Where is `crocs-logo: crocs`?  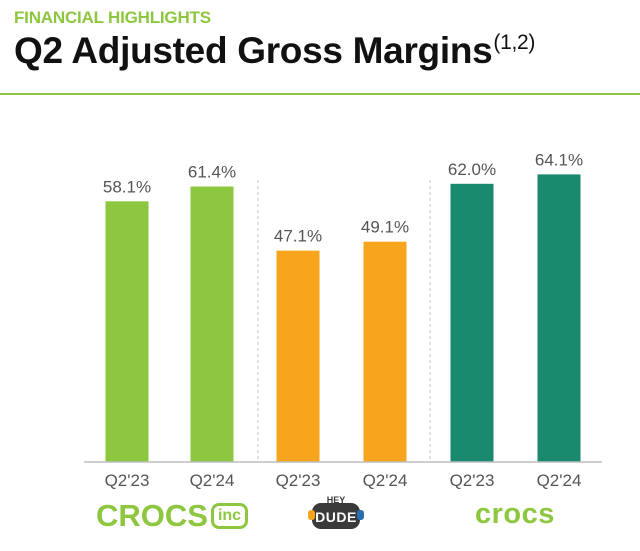
crocs-logo: crocs is located at coordinates (515, 514).